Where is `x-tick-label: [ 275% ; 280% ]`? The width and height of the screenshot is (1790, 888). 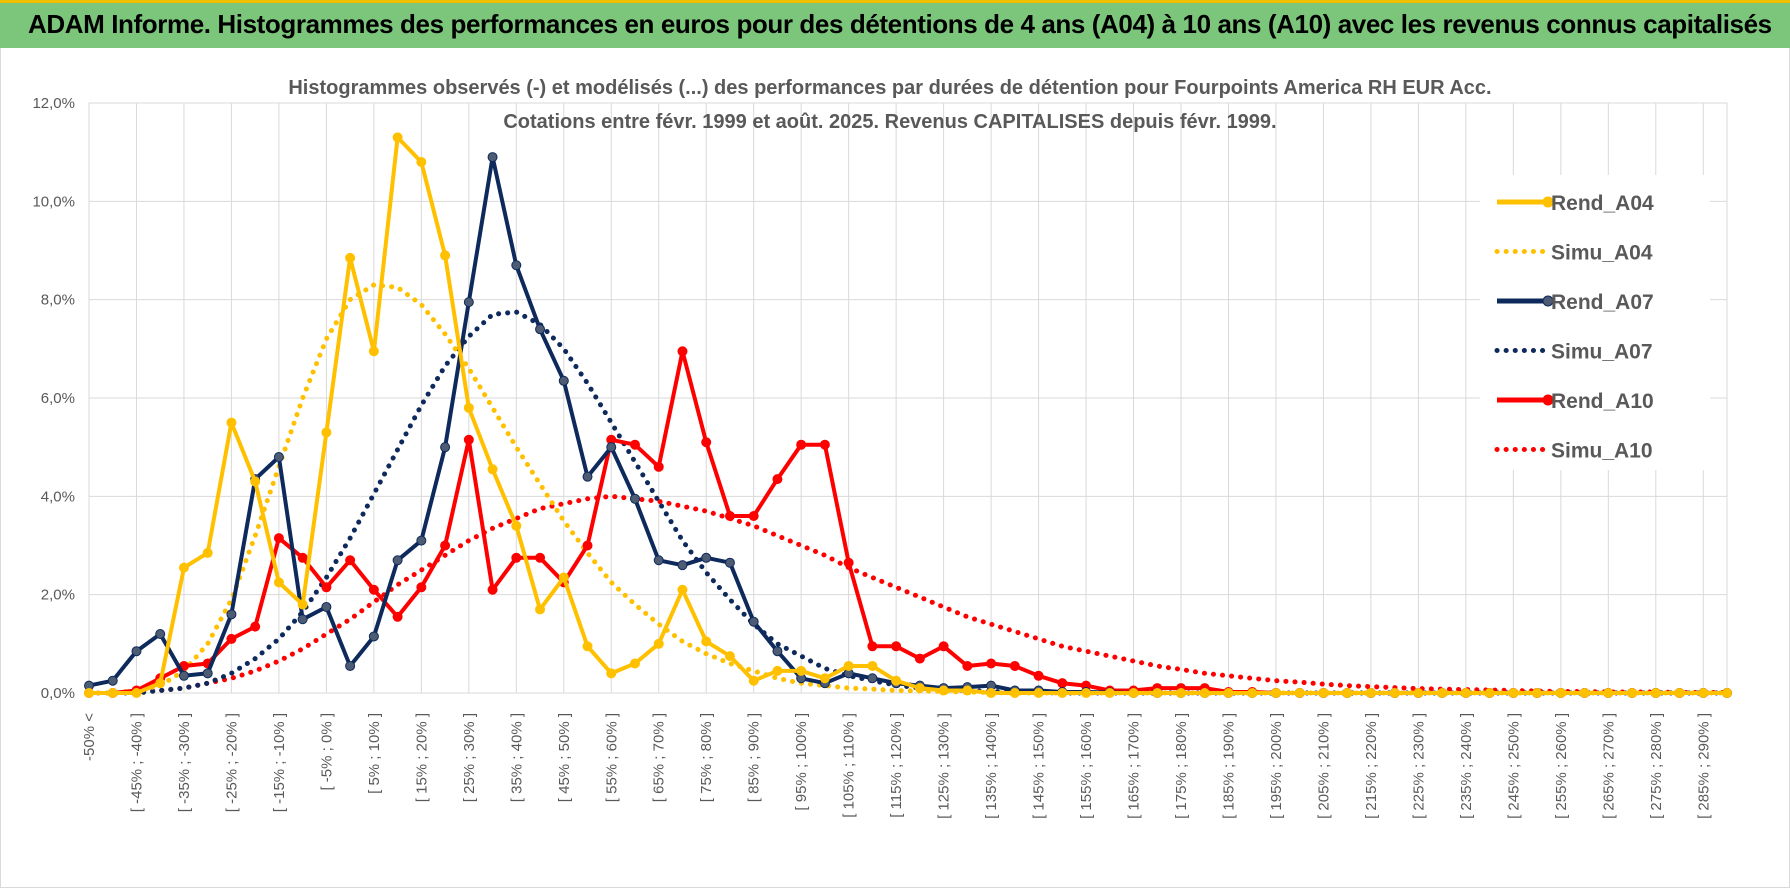 x-tick-label: [ 275% ; 280% ] is located at coordinates (1656, 766).